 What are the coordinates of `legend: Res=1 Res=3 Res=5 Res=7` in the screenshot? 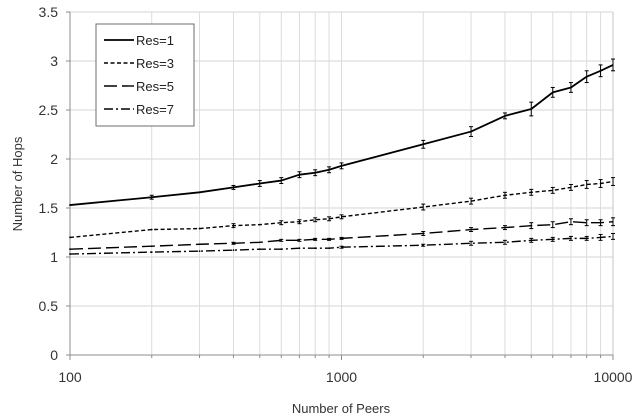 It's located at (145, 75).